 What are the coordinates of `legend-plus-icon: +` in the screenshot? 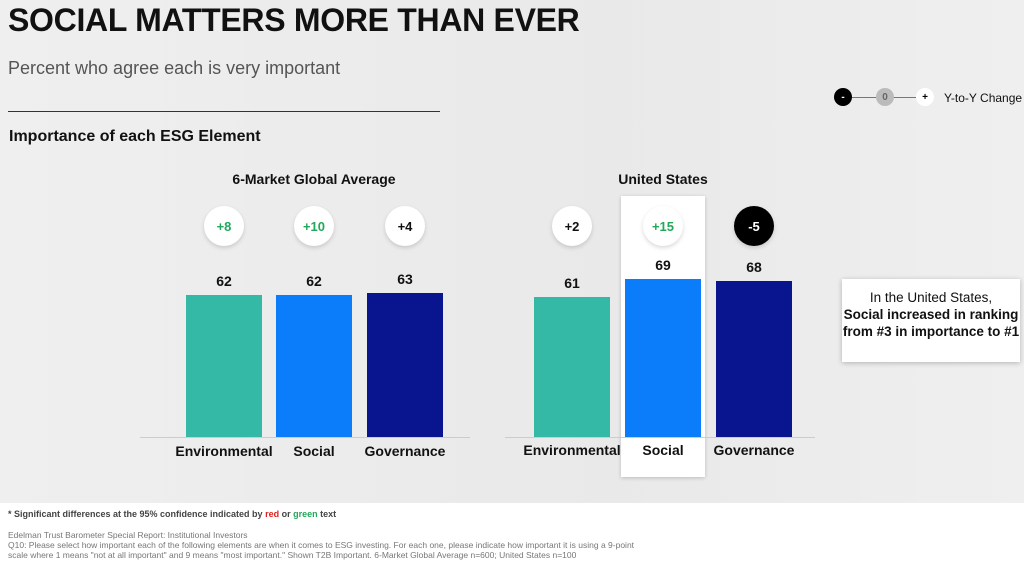 It's located at (925, 97).